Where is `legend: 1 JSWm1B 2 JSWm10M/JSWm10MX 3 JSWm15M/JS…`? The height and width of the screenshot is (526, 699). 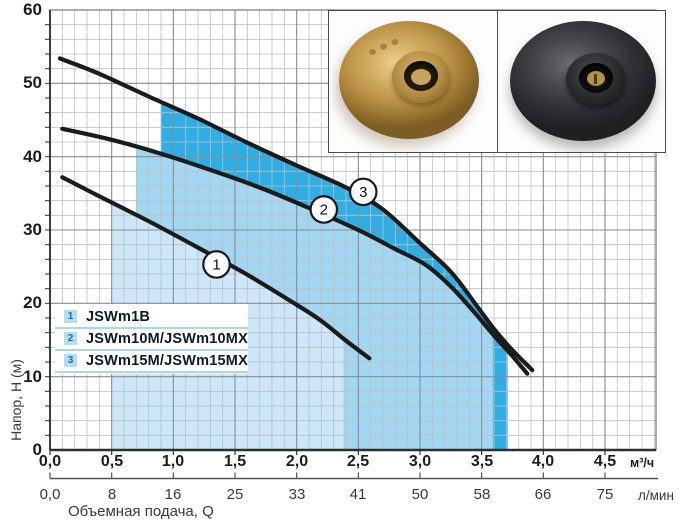
legend: 1 JSWm1B 2 JSWm10M/JSWm10MX 3 JSWm15M/JS… is located at coordinates (151, 339).